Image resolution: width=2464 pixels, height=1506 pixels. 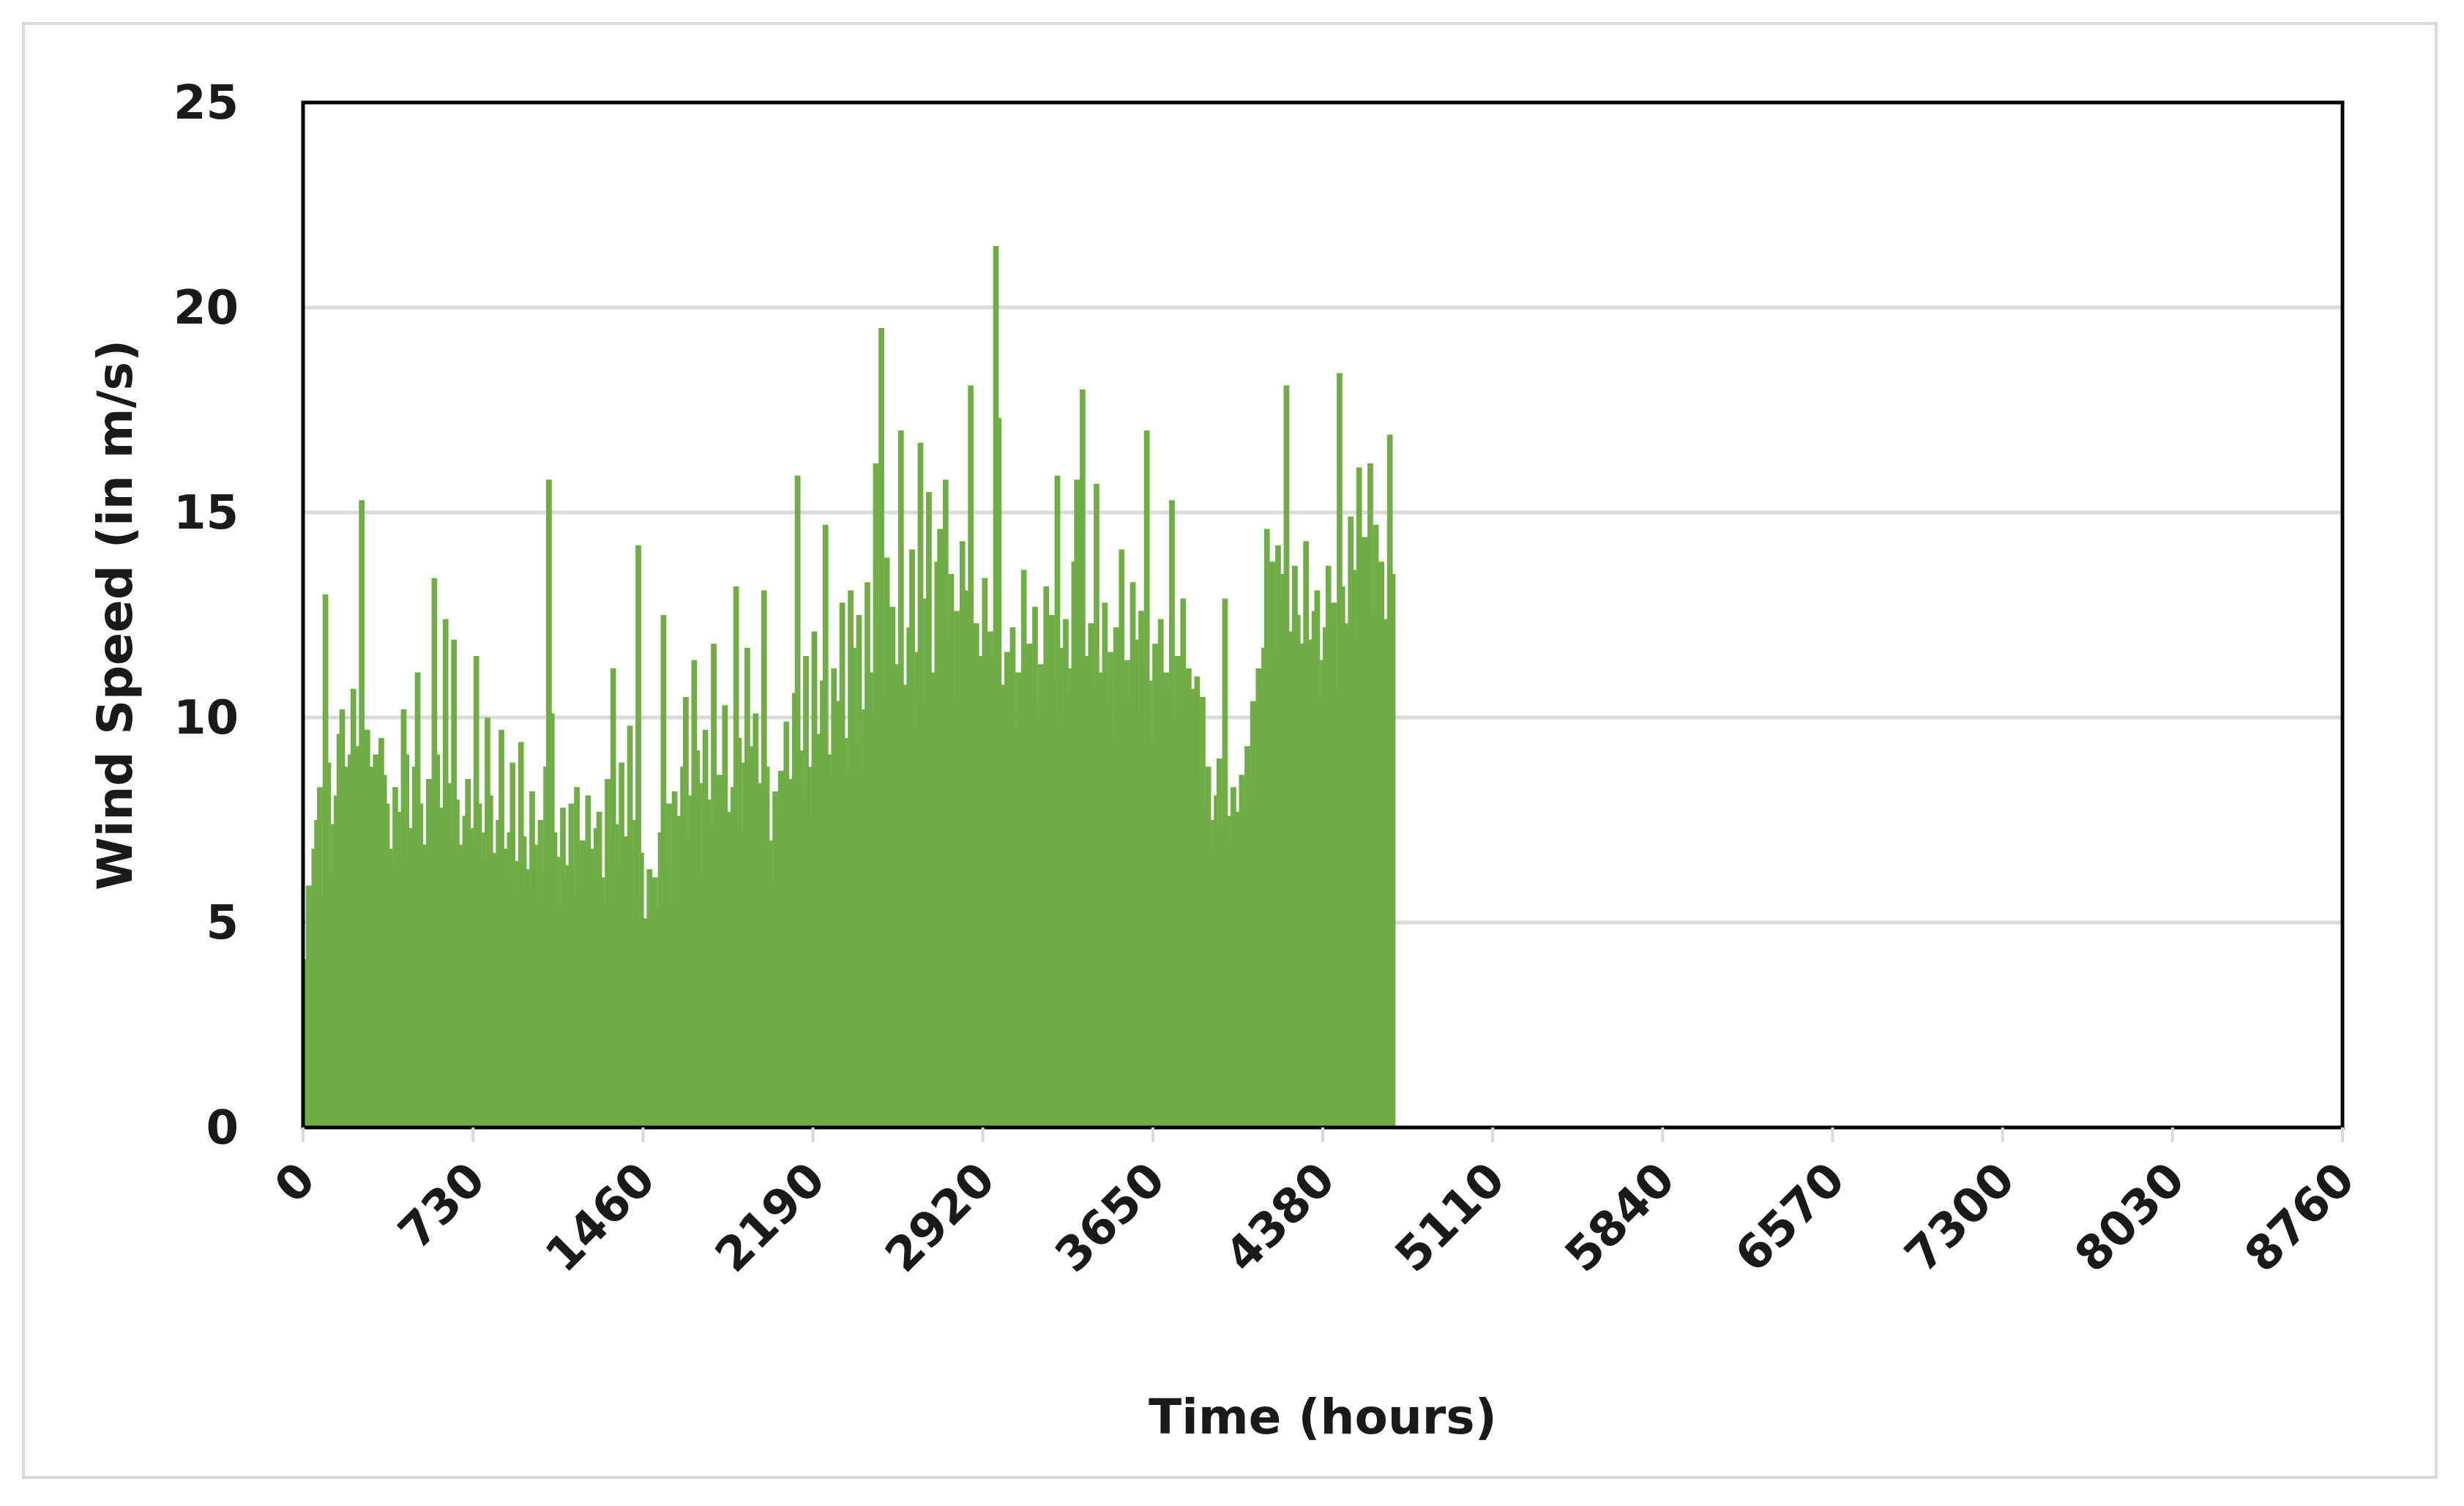 I want to click on x-tick-label: 6570, so click(x=1790, y=1217).